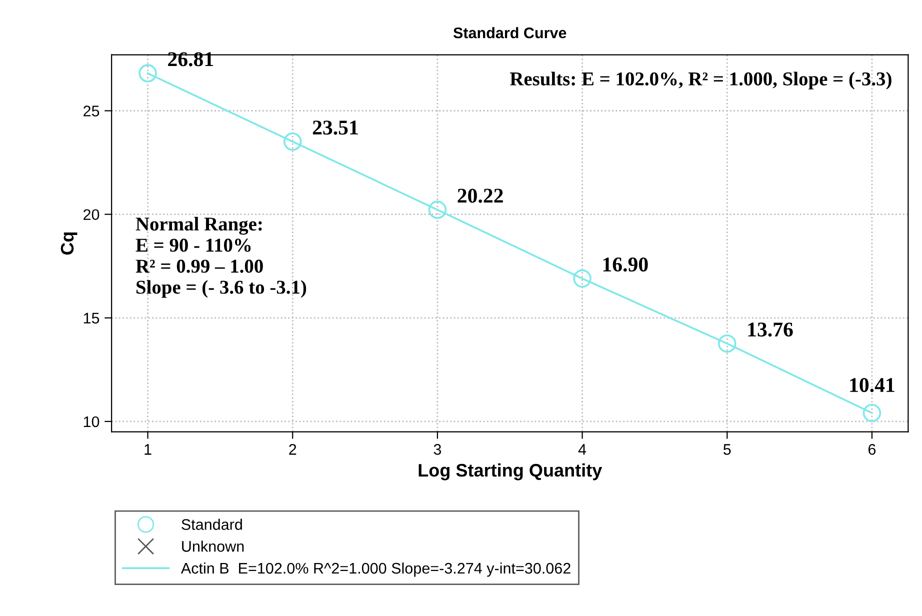 The width and height of the screenshot is (922, 616). Describe the element at coordinates (335, 127) in the screenshot. I see `data-label: 23.51` at that location.